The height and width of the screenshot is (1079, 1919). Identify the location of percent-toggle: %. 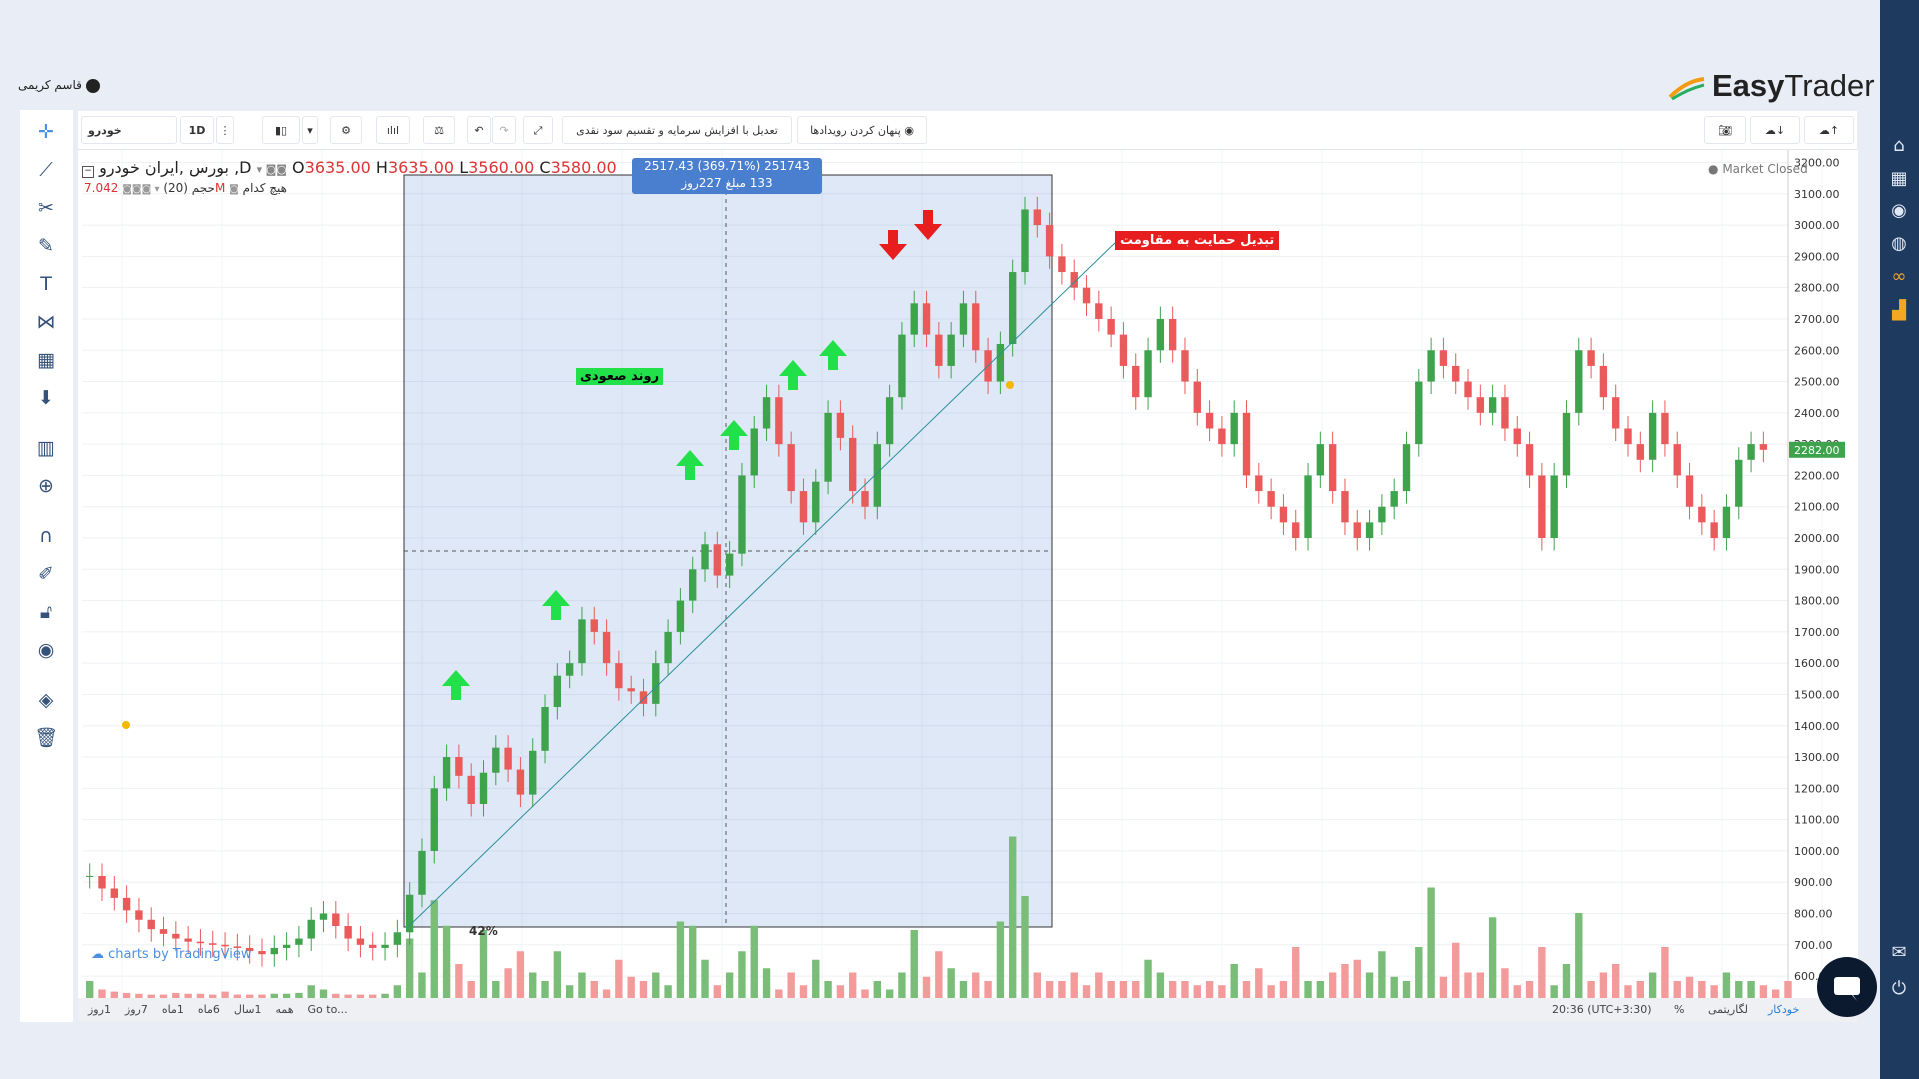
(1679, 1009).